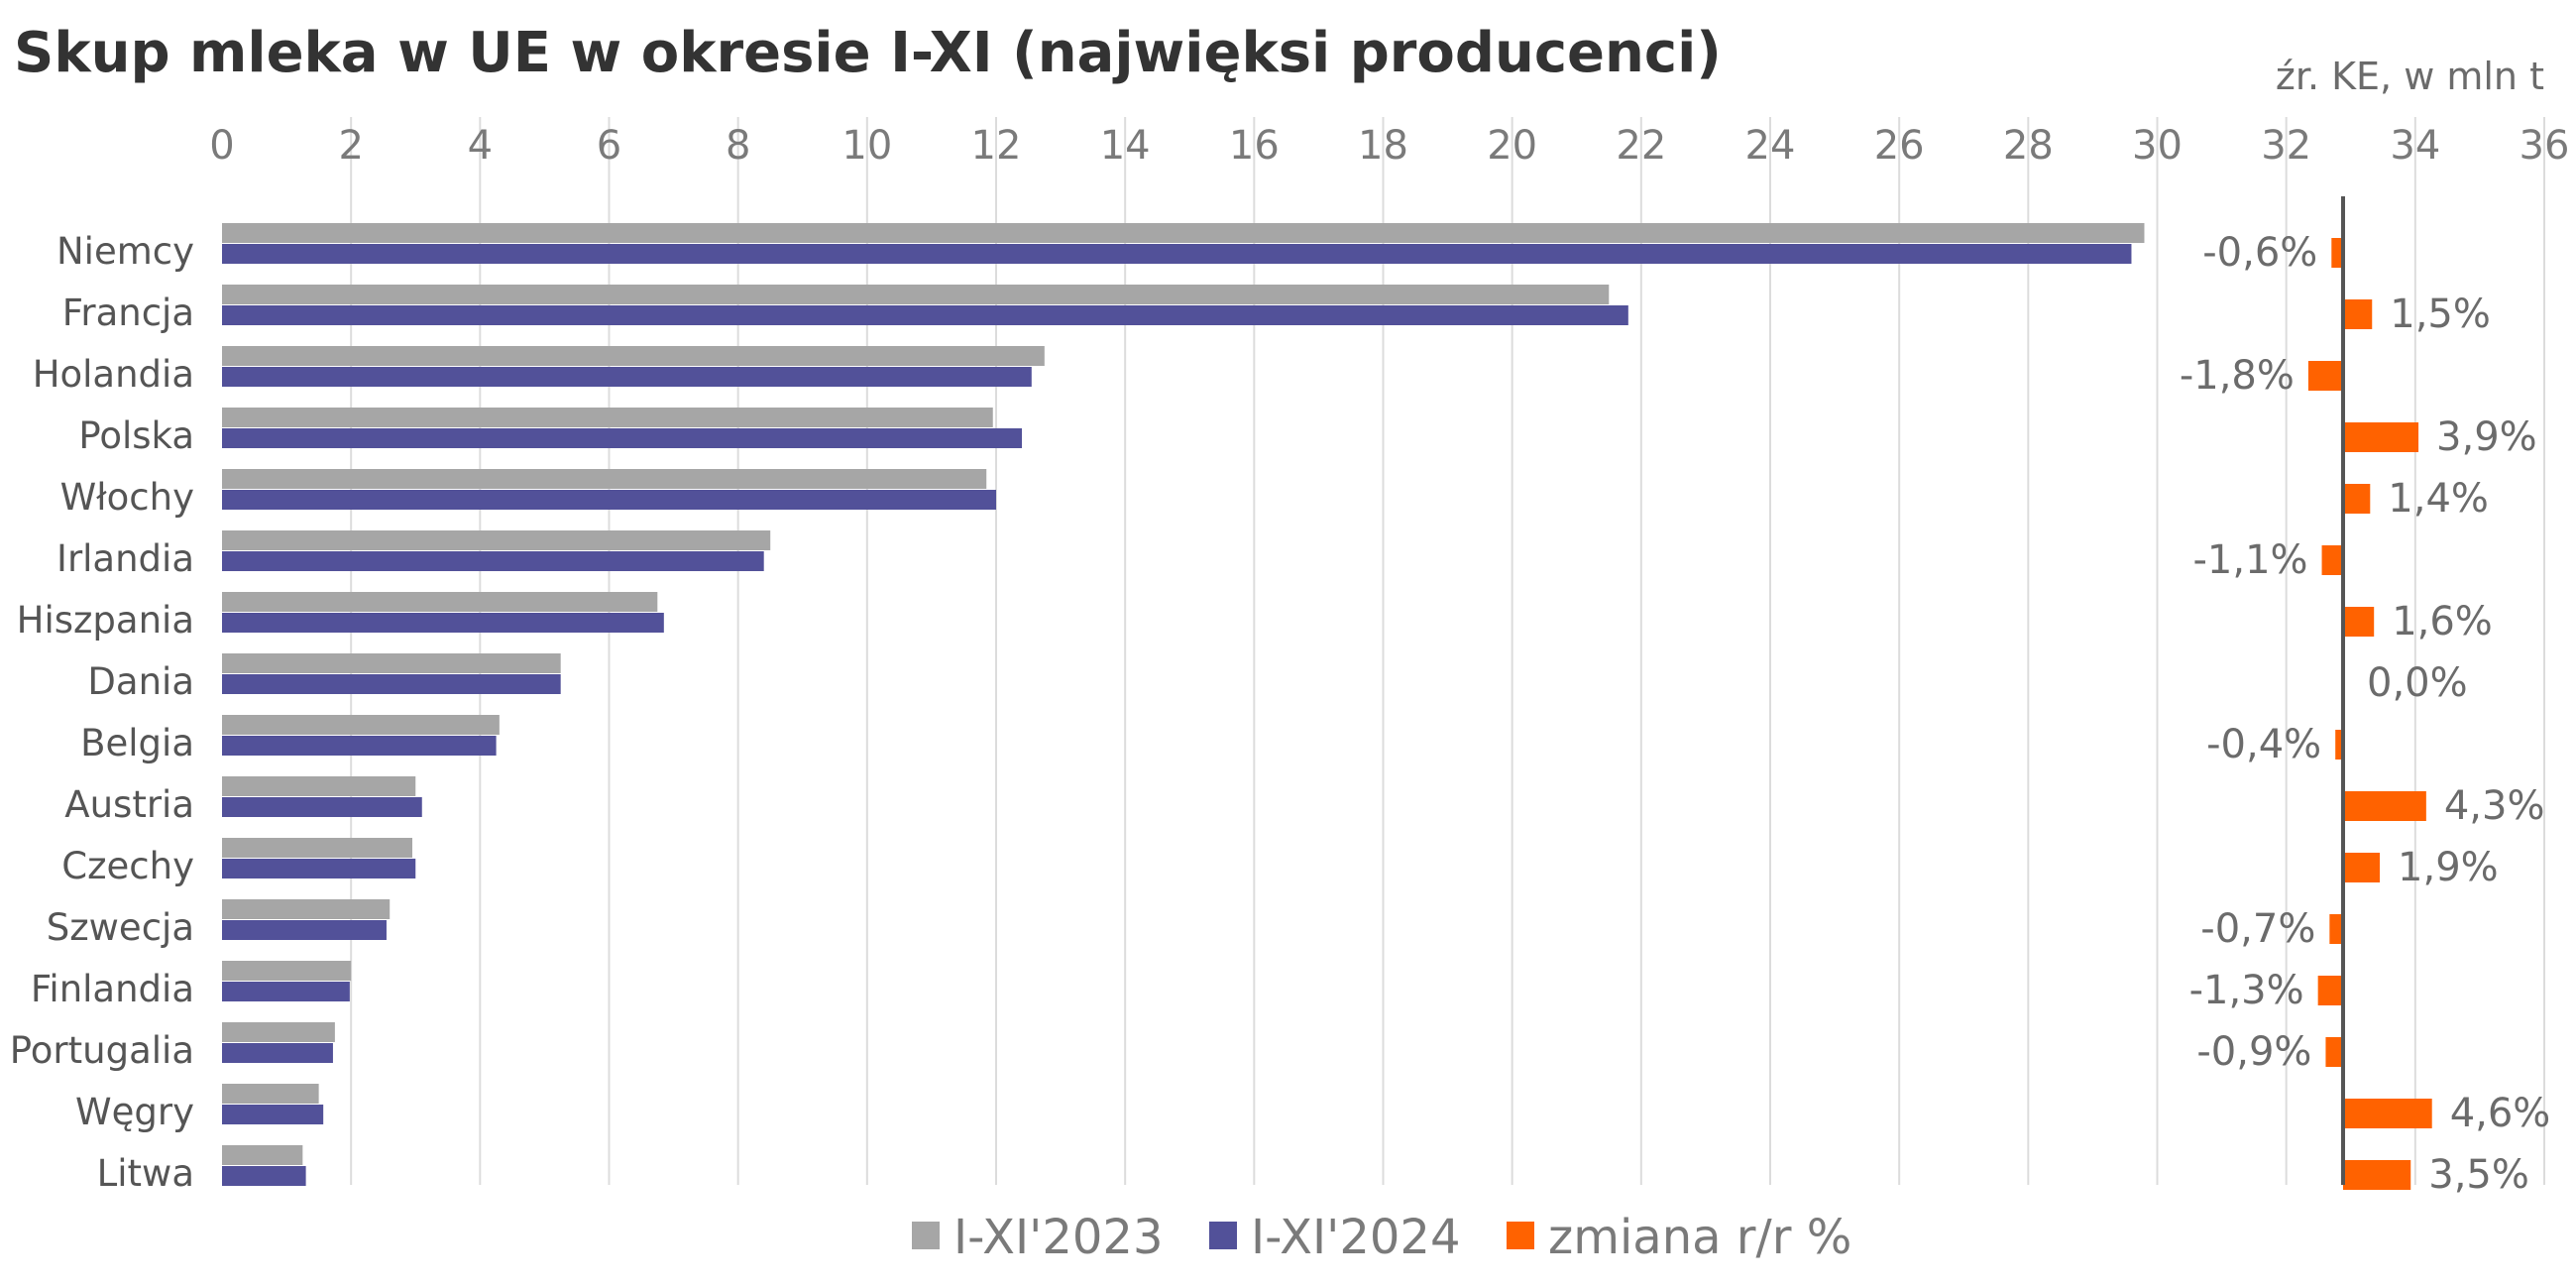 This screenshot has height=1288, width=2576. Describe the element at coordinates (125, 252) in the screenshot. I see `category-label: Niemcy` at that location.